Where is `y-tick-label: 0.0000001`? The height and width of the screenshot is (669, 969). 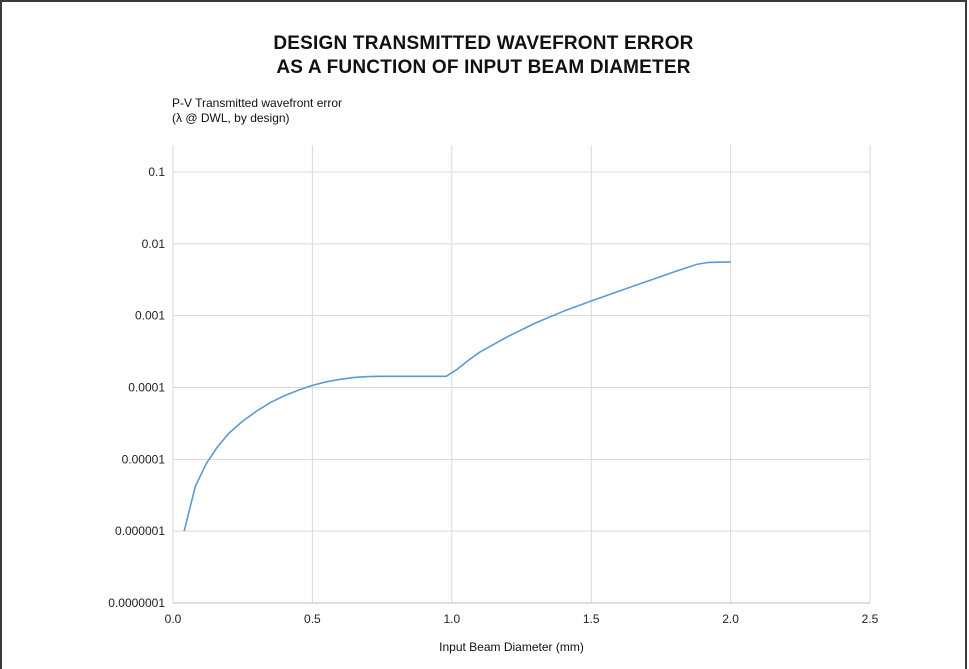
y-tick-label: 0.0000001 is located at coordinates (136, 603).